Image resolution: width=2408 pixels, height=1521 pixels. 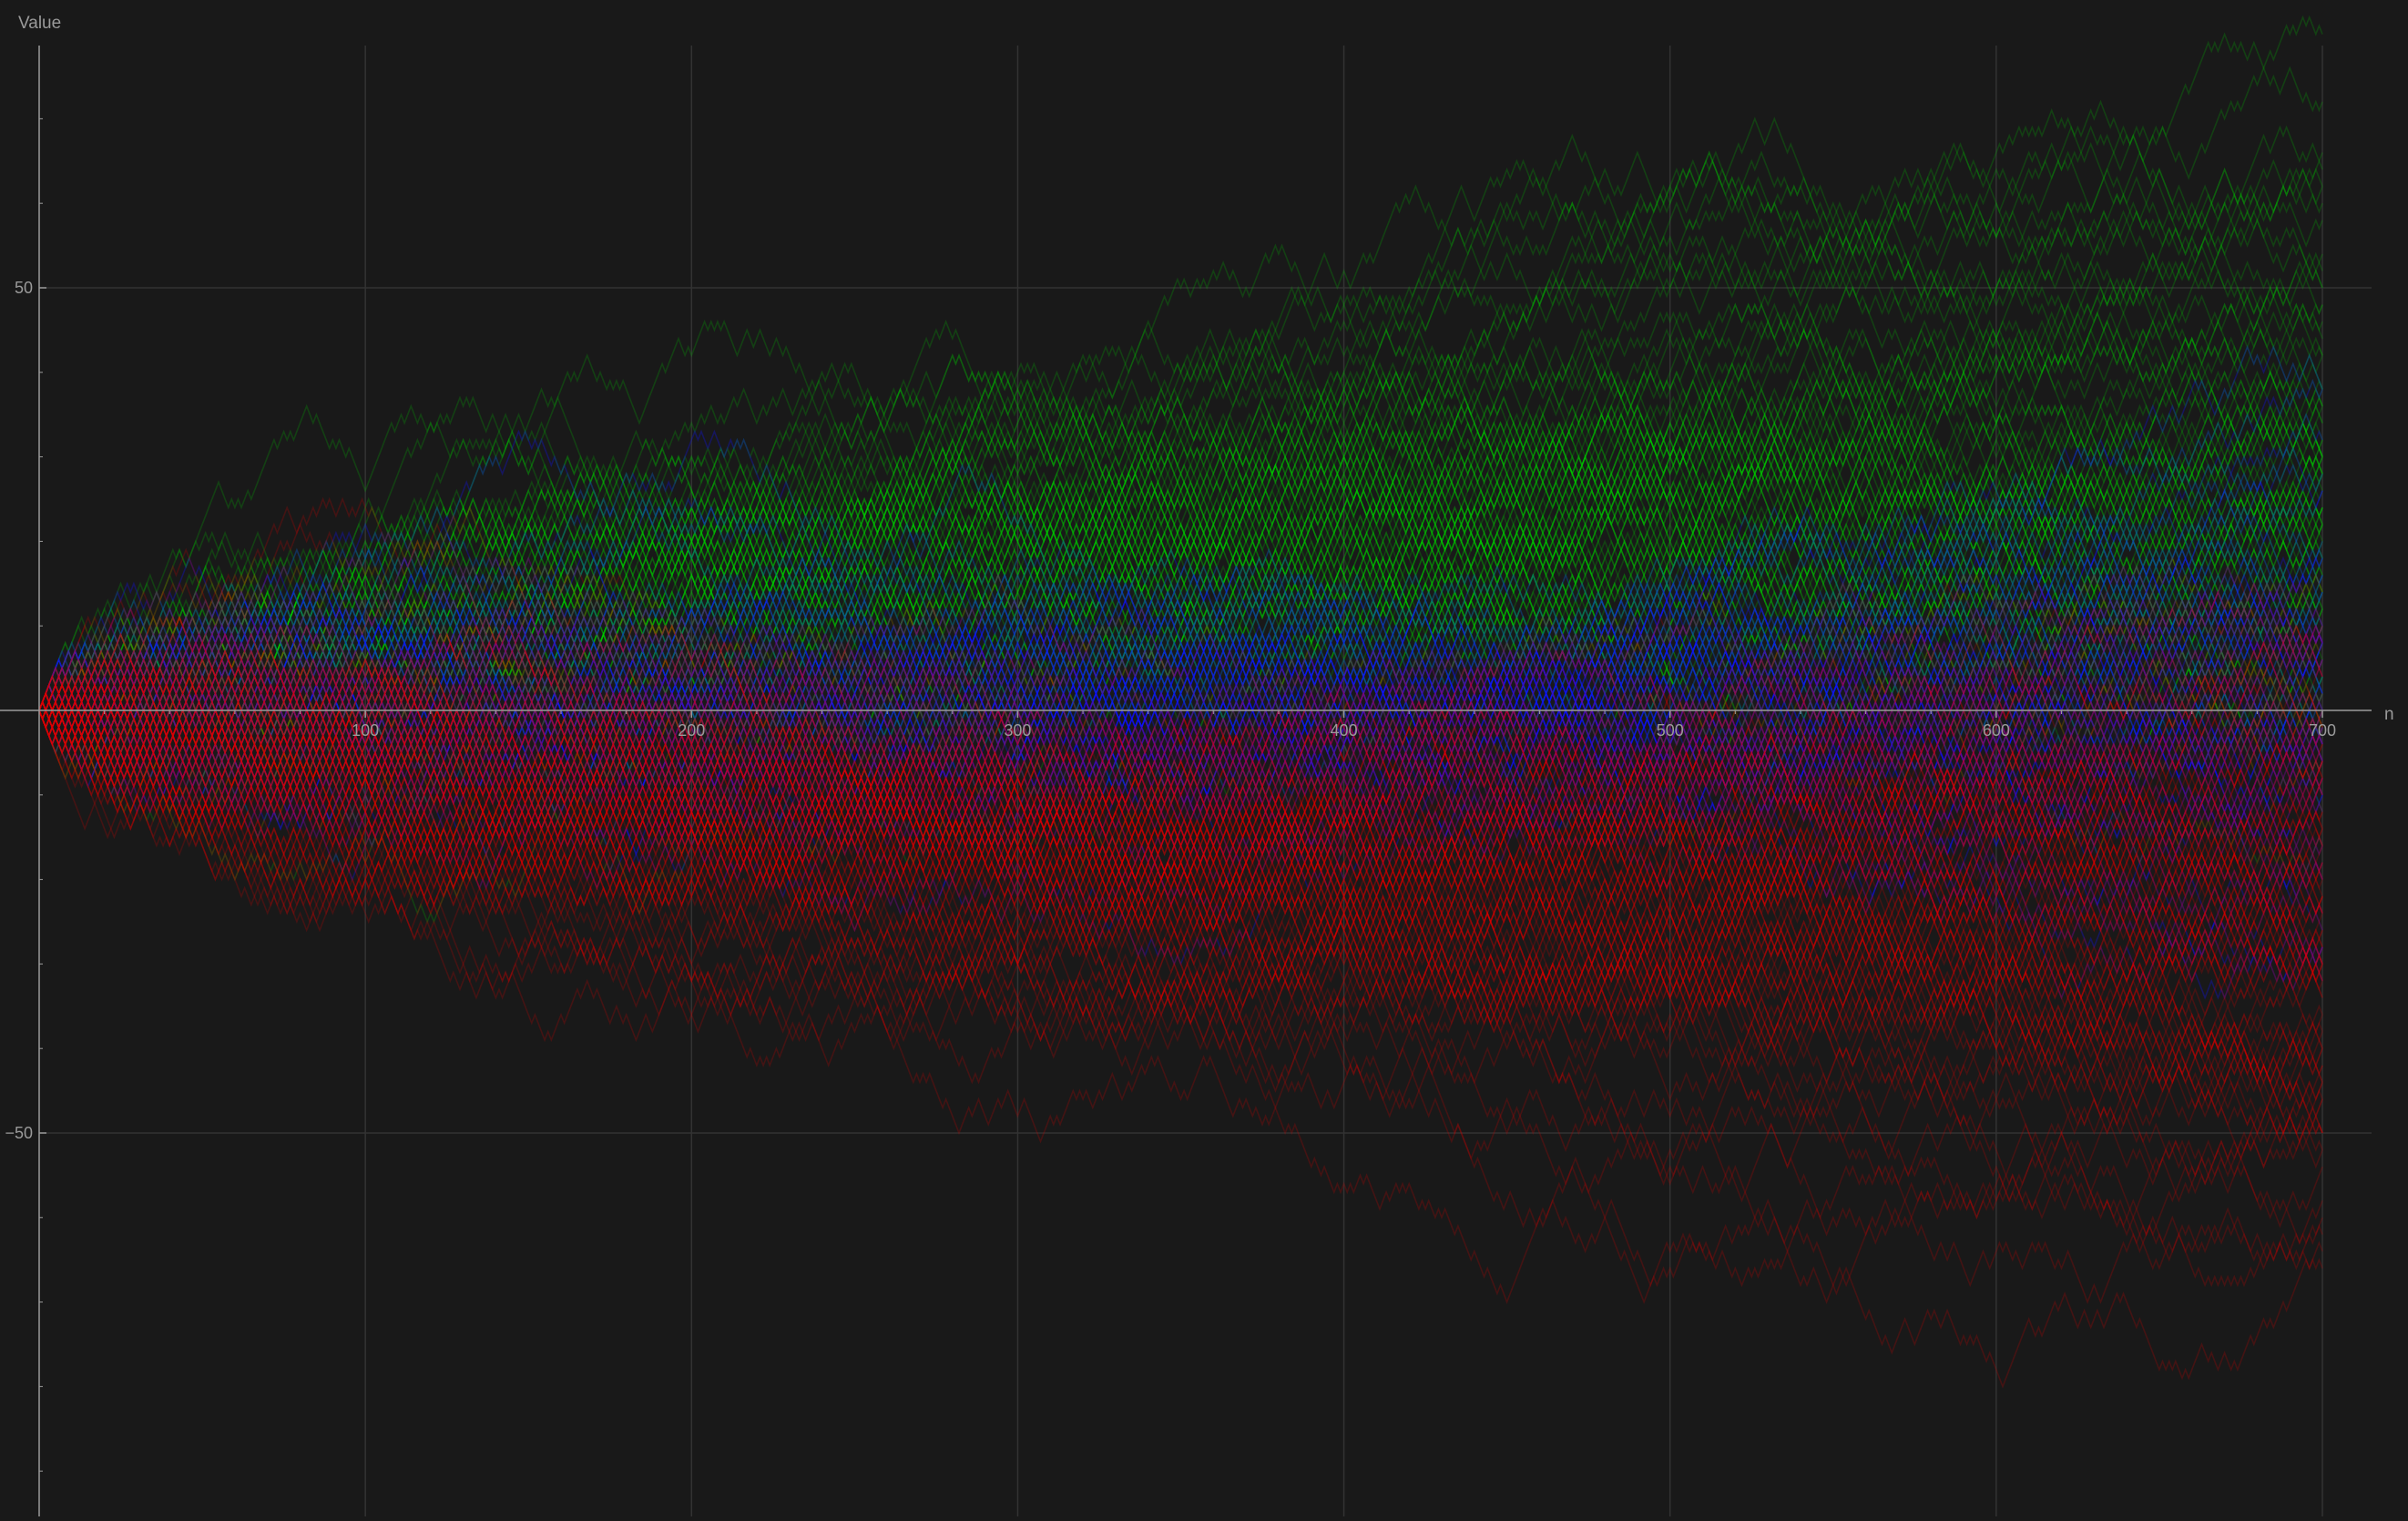 What do you see at coordinates (39, 23) in the screenshot?
I see `y-axis-label: Value` at bounding box center [39, 23].